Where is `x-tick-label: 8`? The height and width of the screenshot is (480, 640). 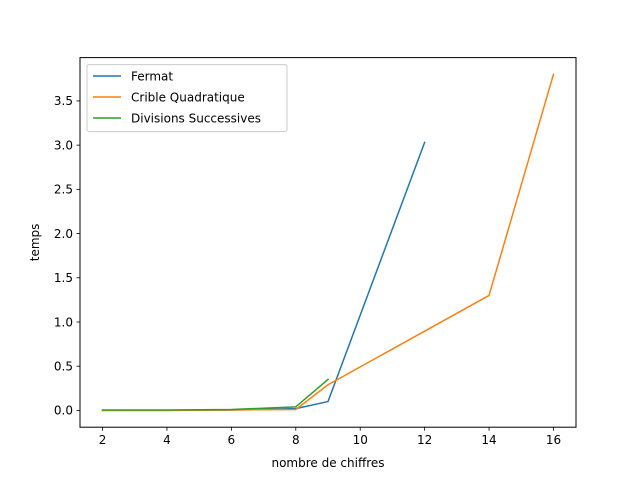
x-tick-label: 8 is located at coordinates (296, 440).